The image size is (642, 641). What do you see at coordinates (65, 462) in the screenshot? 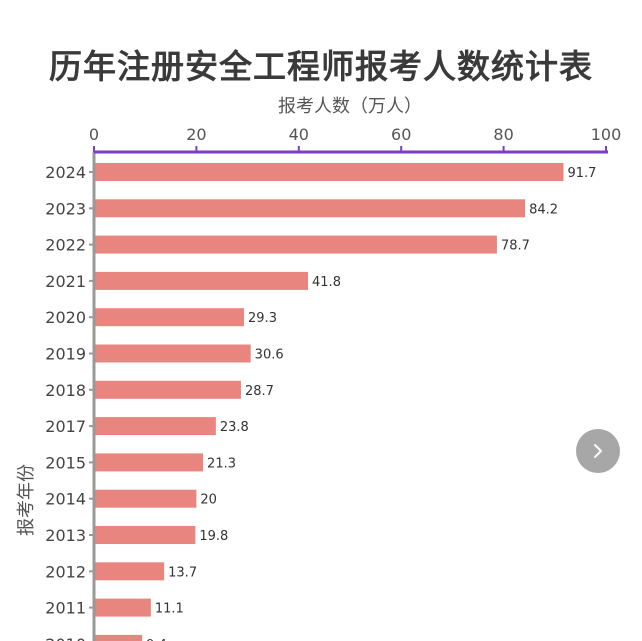
I see `category-label: 2015` at bounding box center [65, 462].